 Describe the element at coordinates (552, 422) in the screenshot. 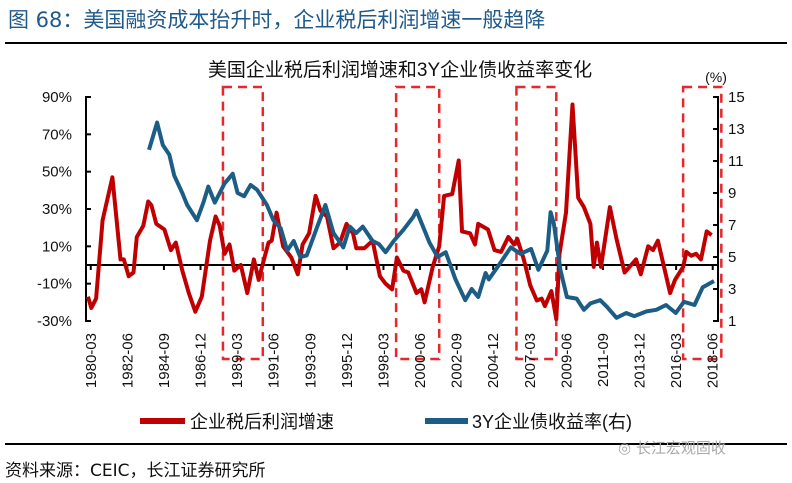

I see `legend-label-yield: 3Y企业债收益率(右)` at that location.